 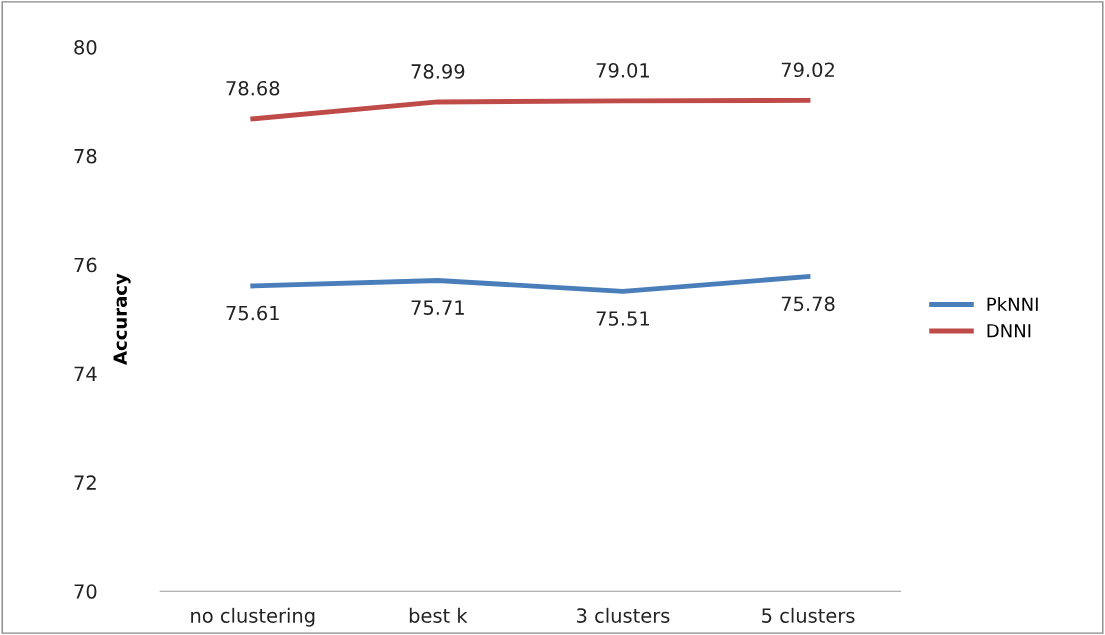 What do you see at coordinates (85, 482) in the screenshot?
I see `y-tick-label: 72` at bounding box center [85, 482].